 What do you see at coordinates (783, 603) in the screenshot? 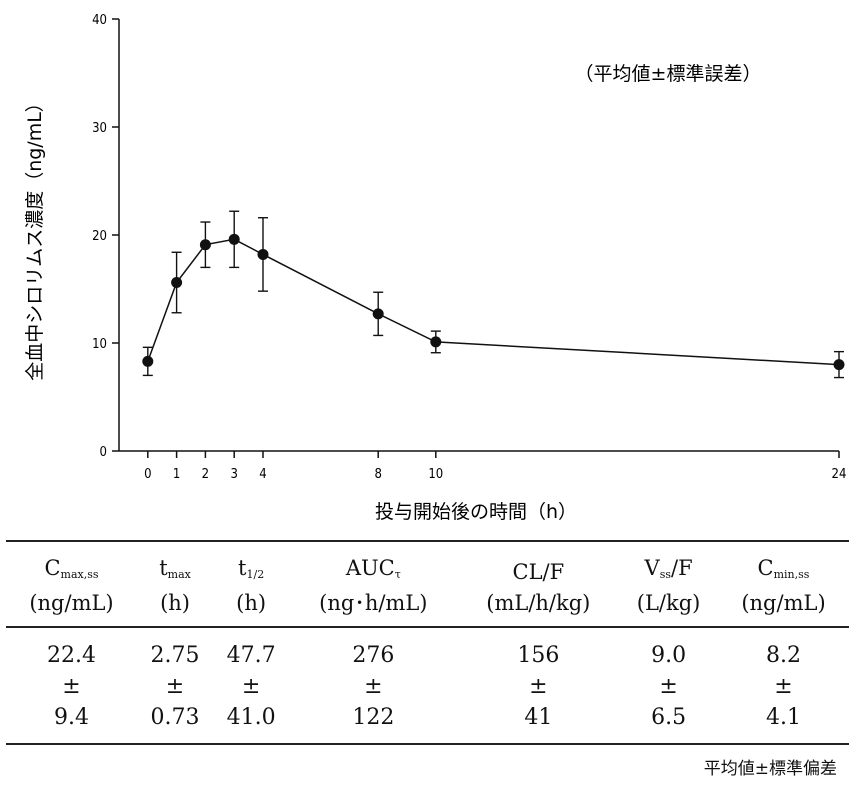
I see `unit-cmin: (ng/mL)` at bounding box center [783, 603].